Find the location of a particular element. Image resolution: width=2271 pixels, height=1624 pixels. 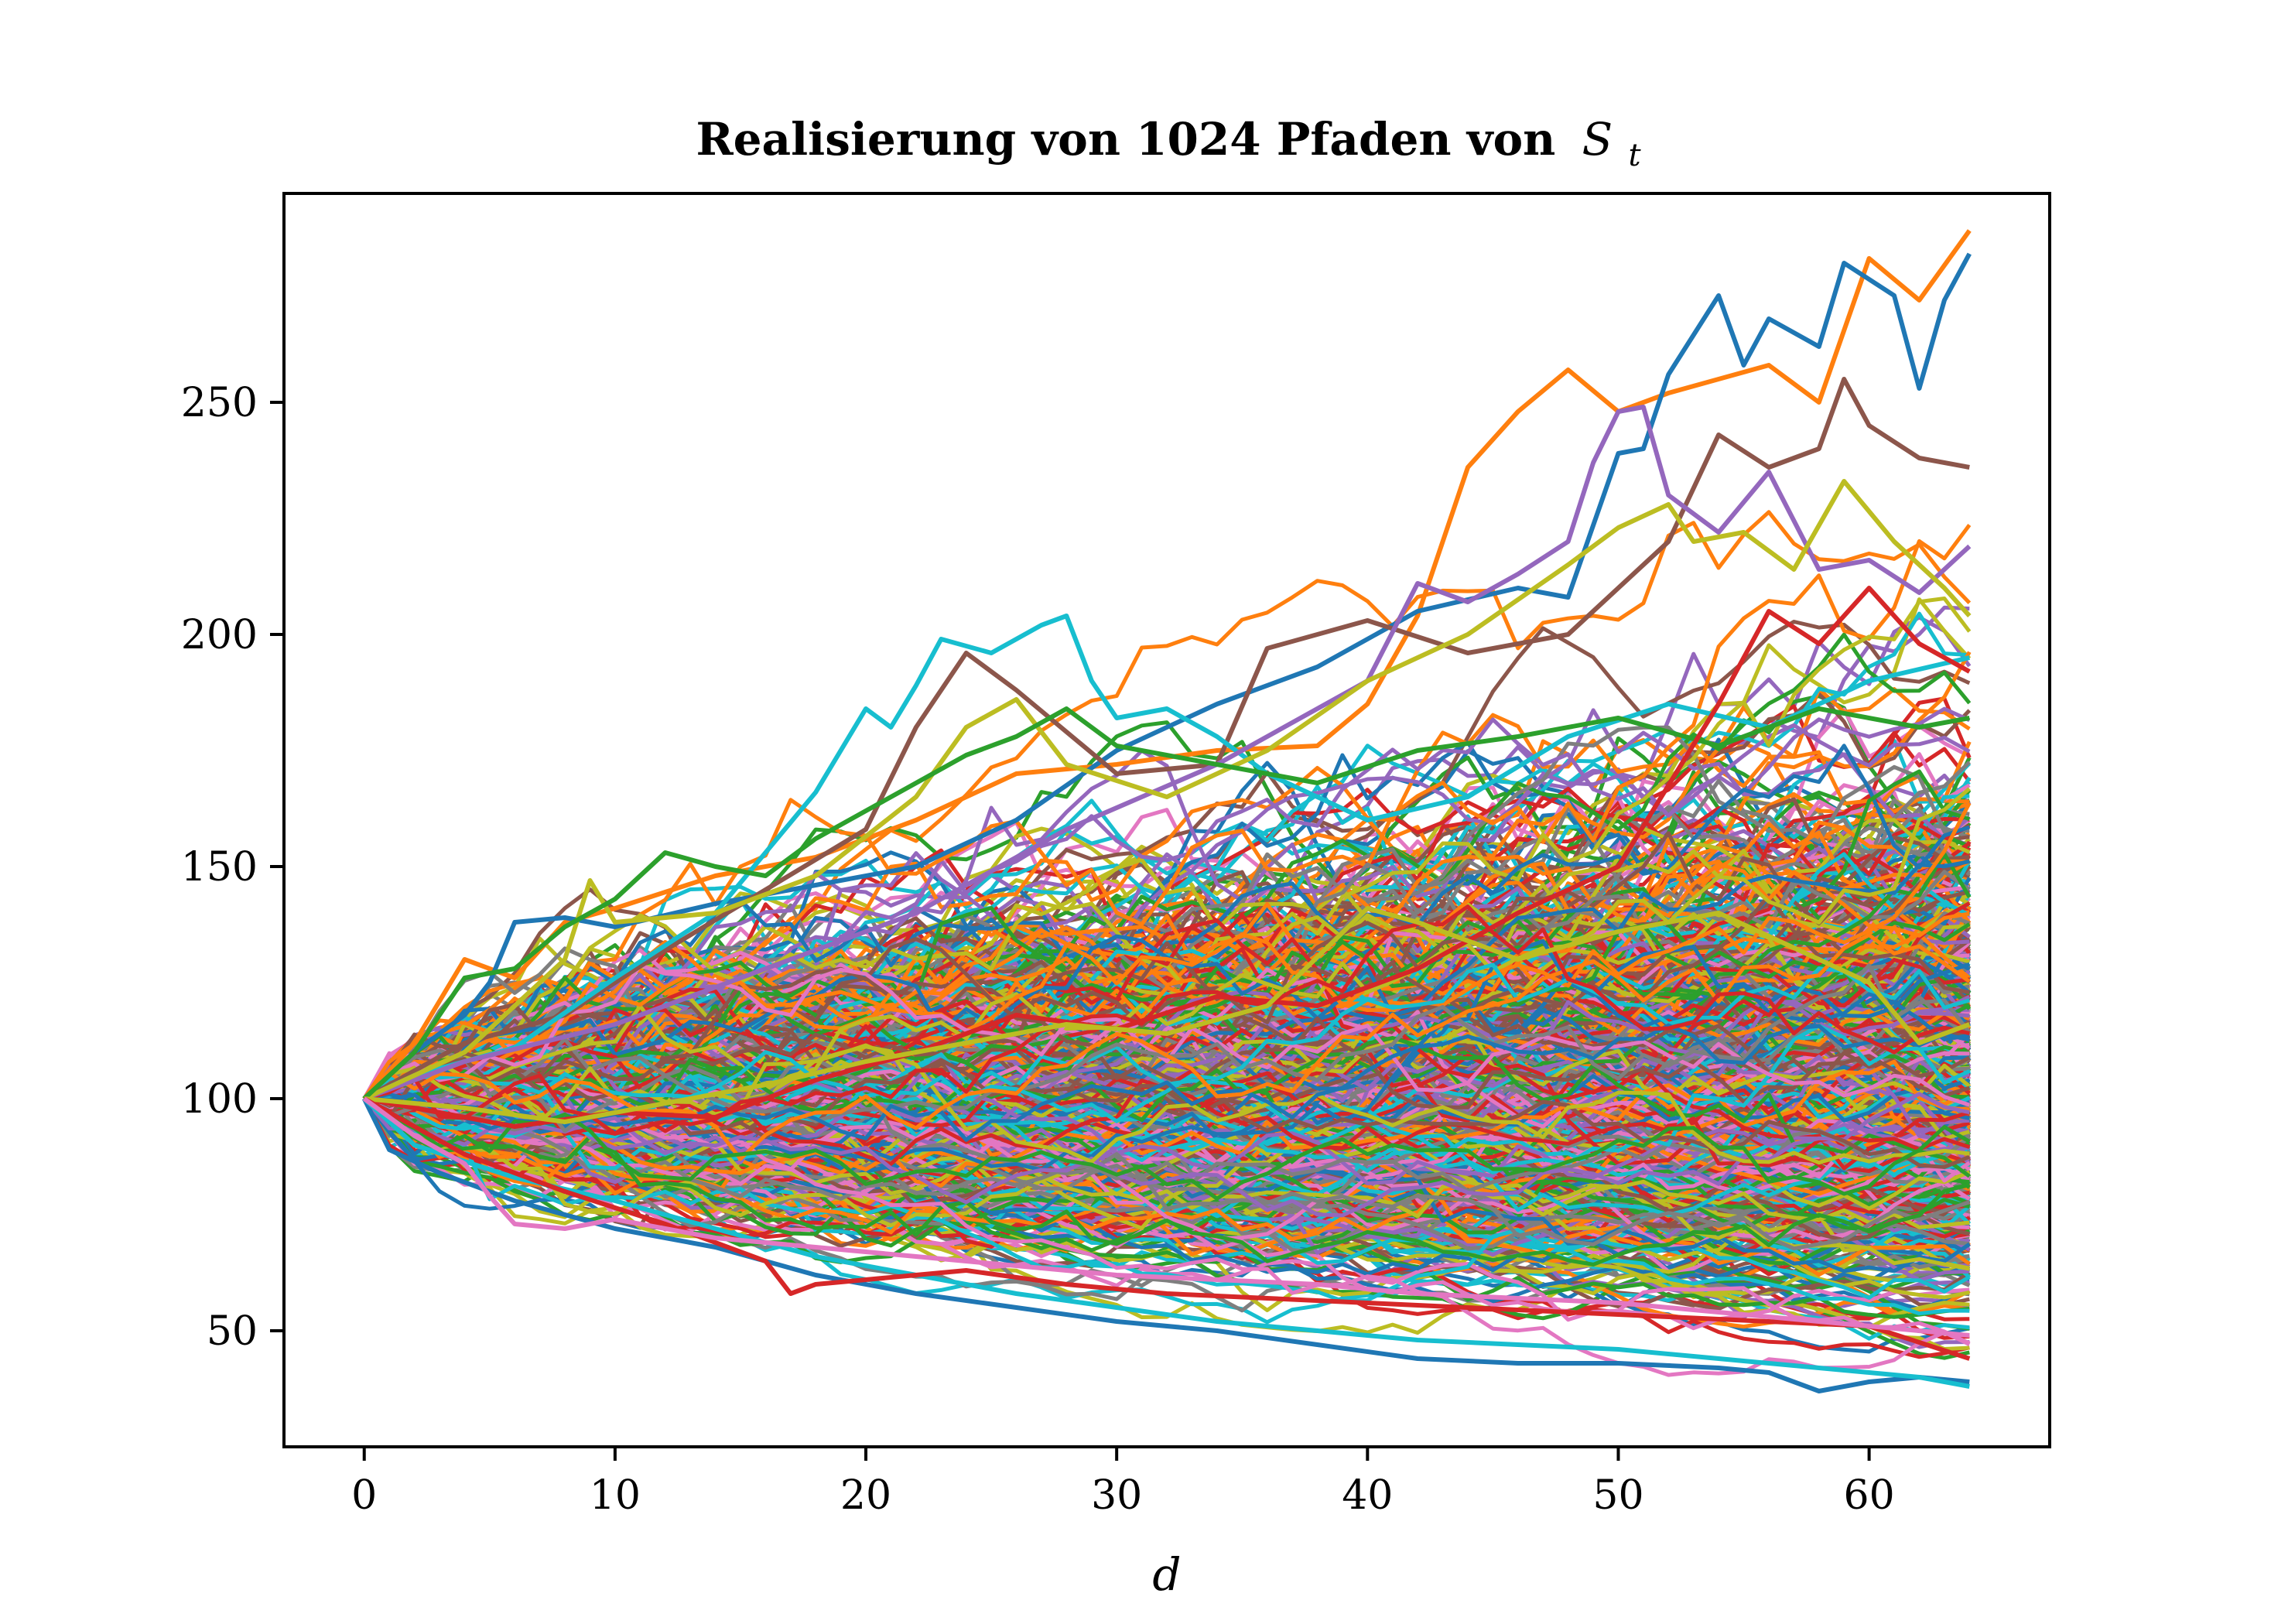

x-tick-label: 10 is located at coordinates (615, 1495).